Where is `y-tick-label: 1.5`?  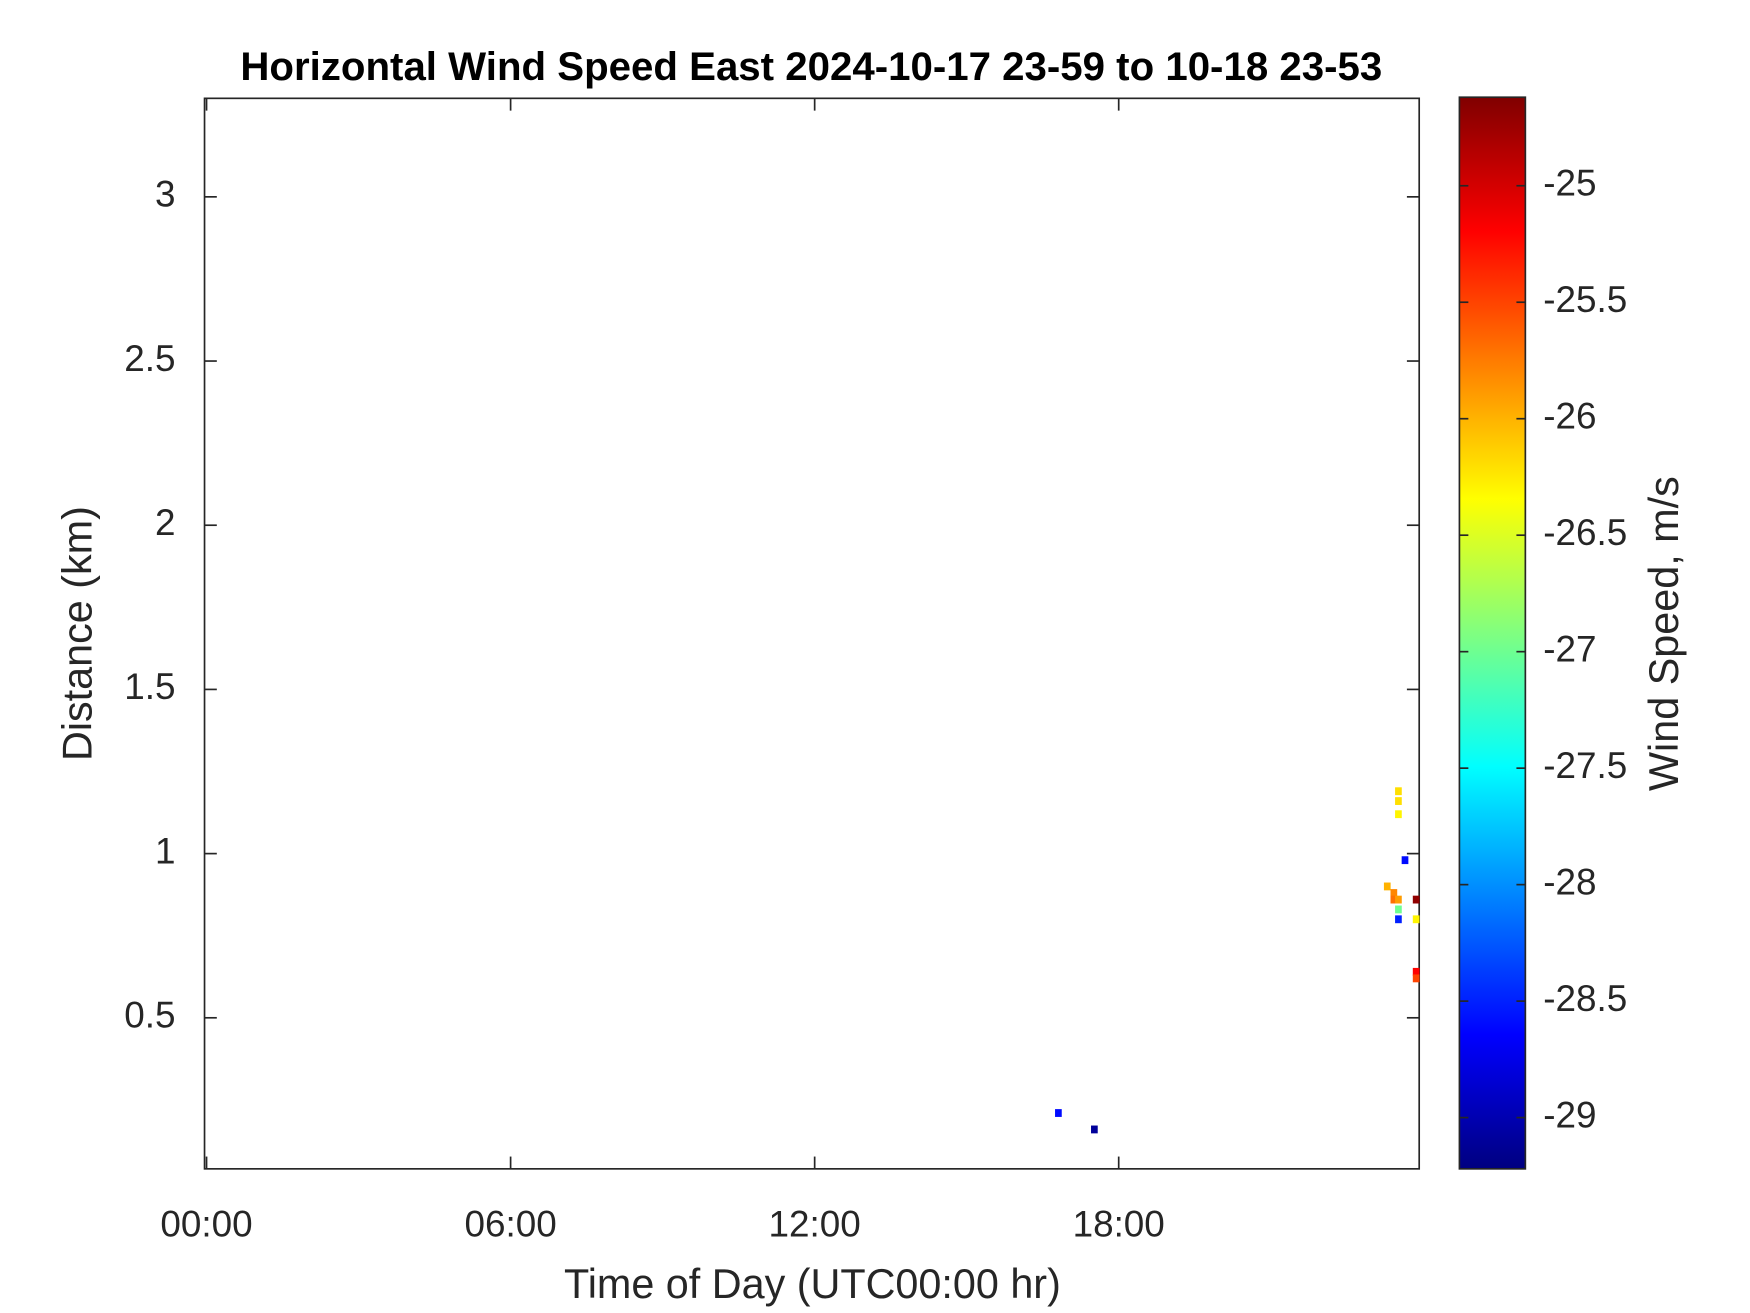 y-tick-label: 1.5 is located at coordinates (149, 686).